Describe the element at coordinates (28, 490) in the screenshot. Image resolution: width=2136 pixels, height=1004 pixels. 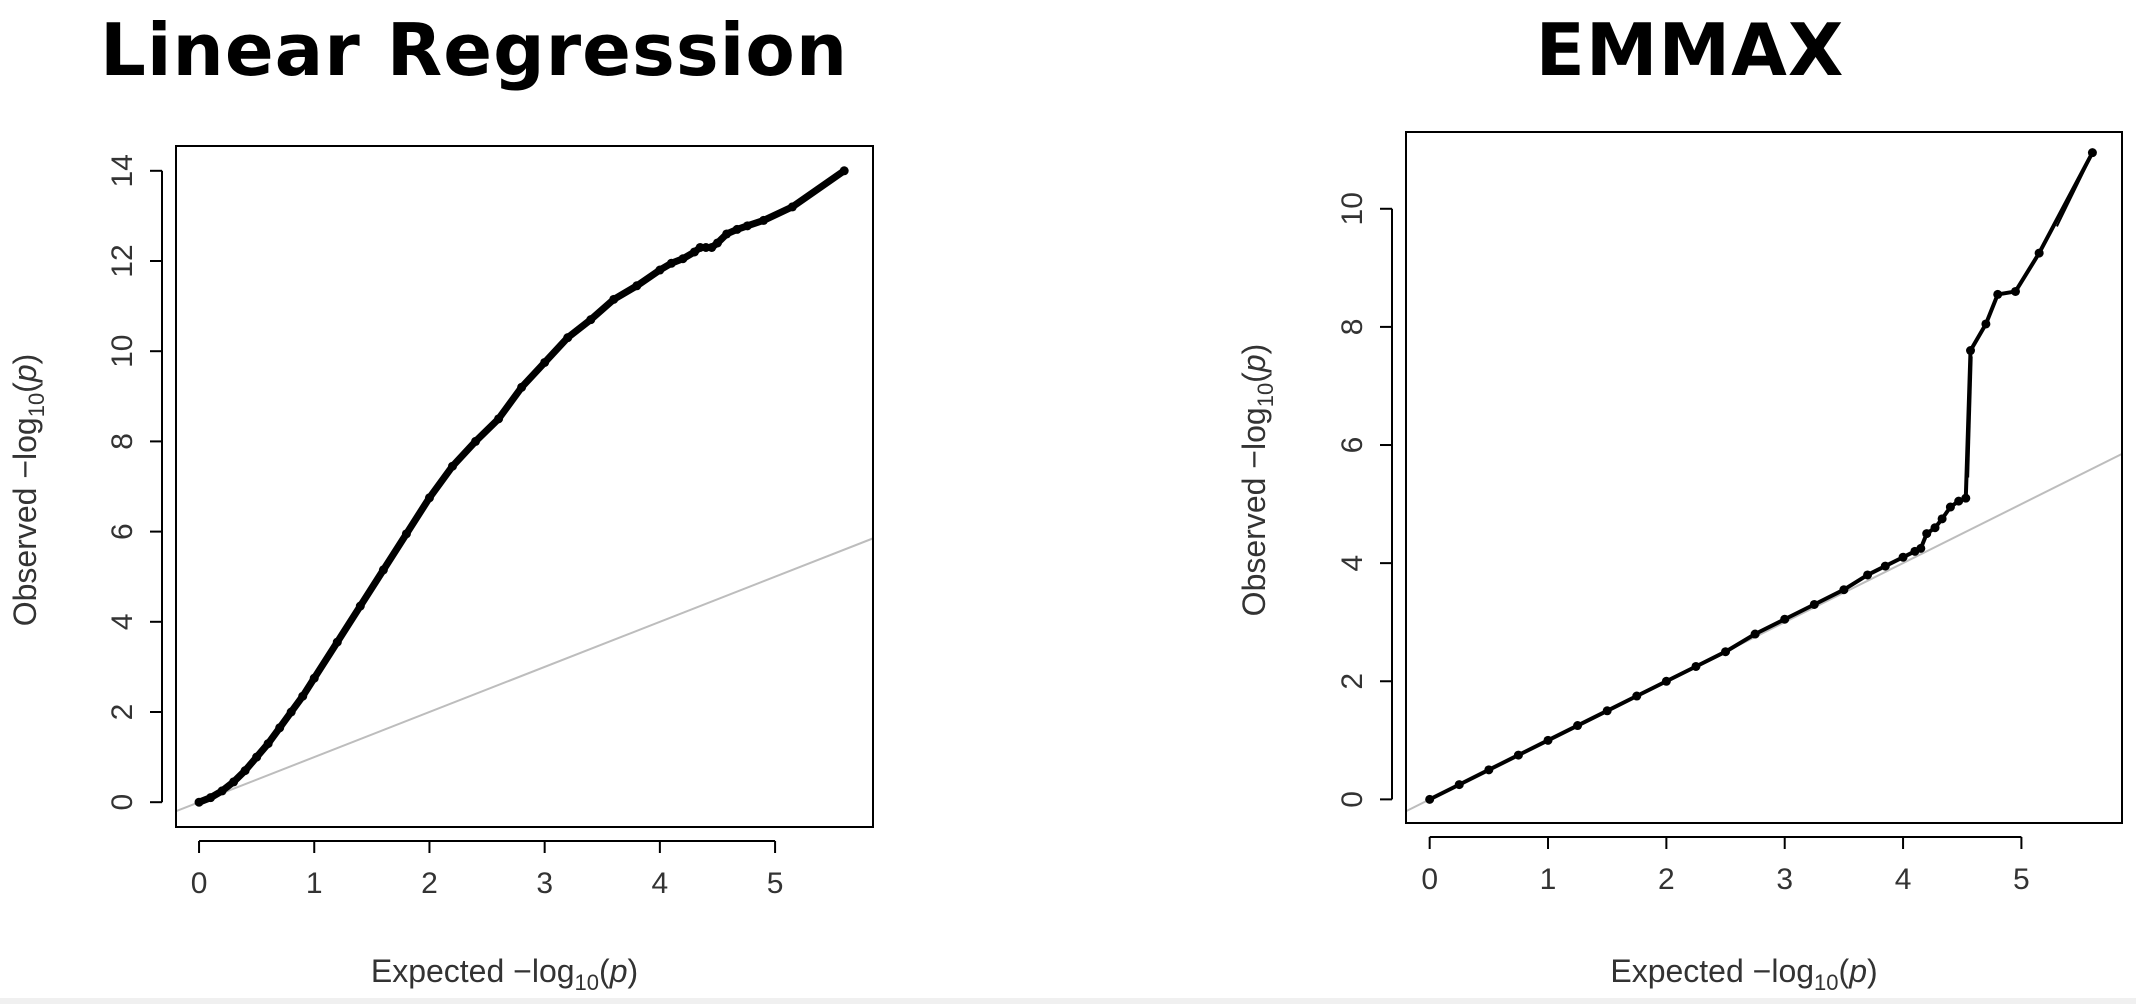
I see `y-axis-label: Observed −log10(p)` at that location.